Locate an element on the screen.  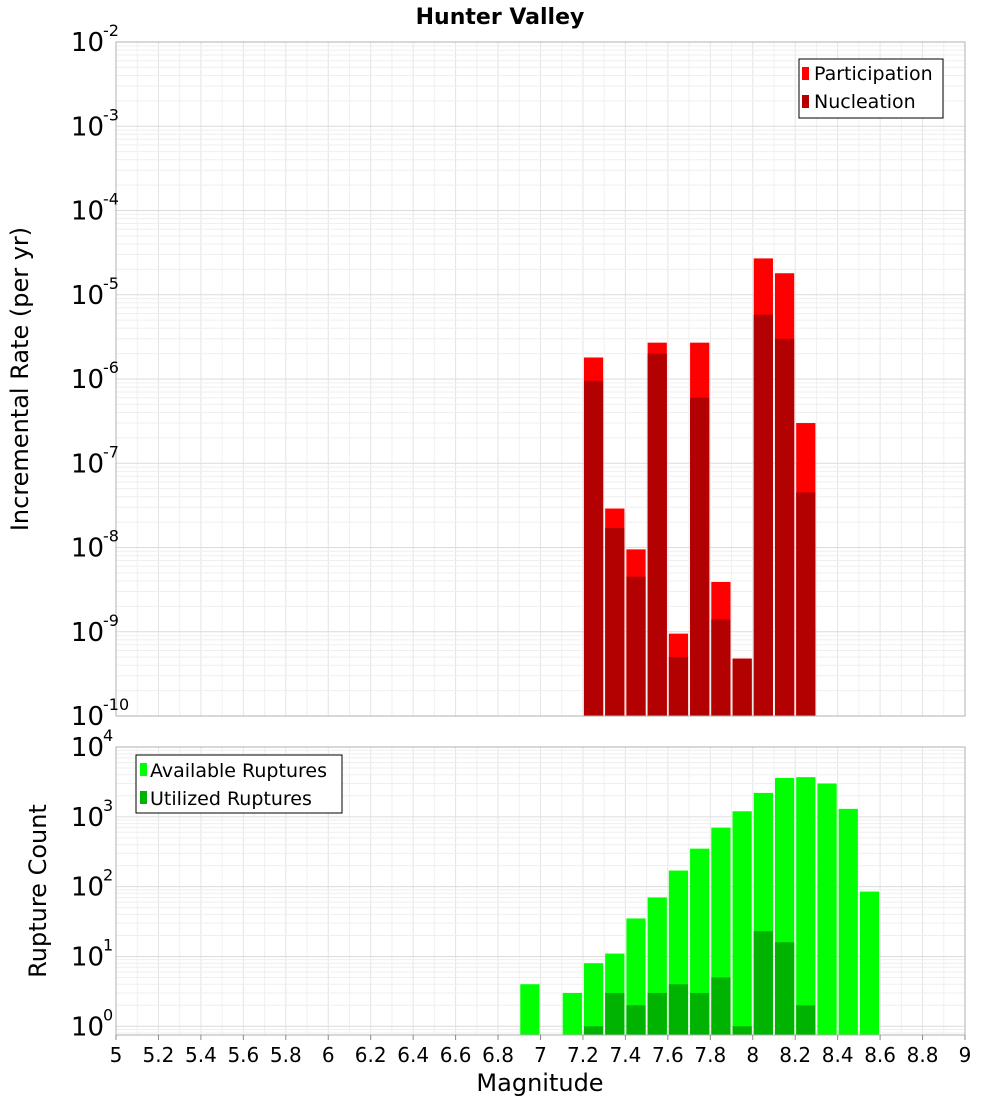
x-tick-label: 7.6 is located at coordinates (668, 1055).